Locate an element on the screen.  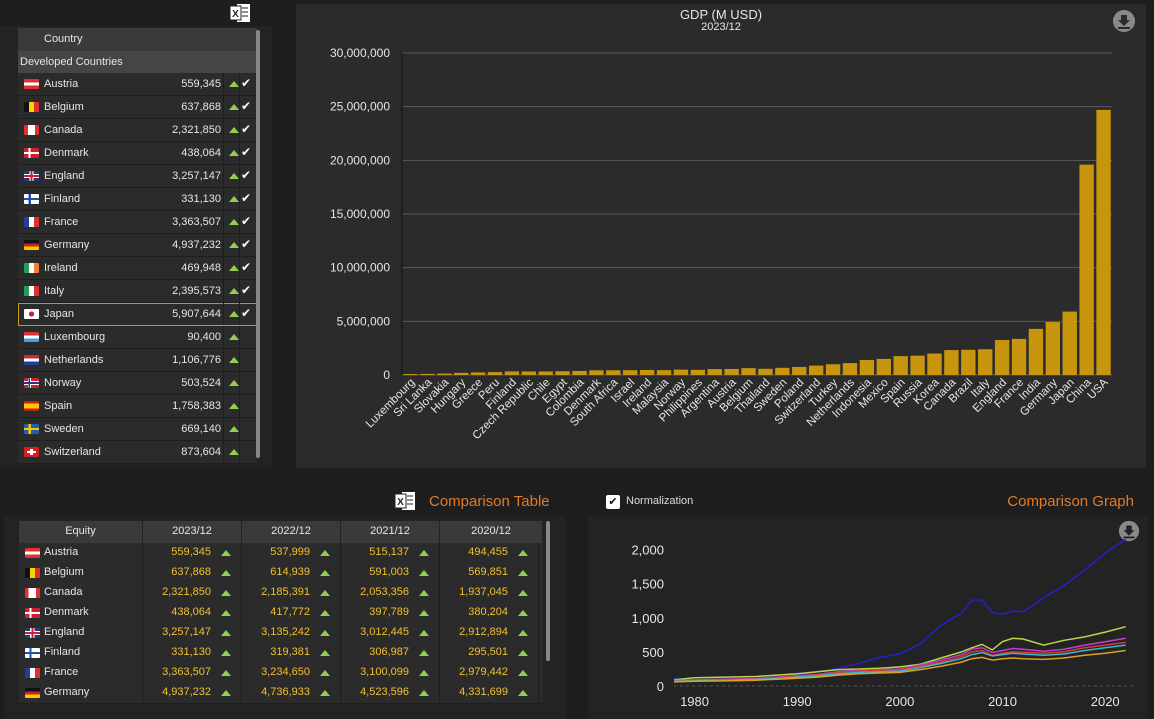
comparison-column-header: 2021/12 is located at coordinates (390, 532).